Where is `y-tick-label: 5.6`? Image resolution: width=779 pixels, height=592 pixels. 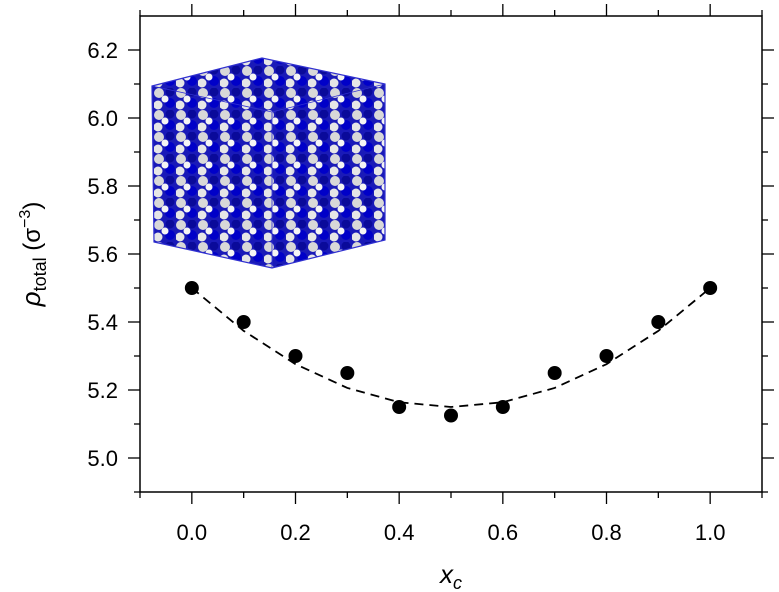
y-tick-label: 5.6 is located at coordinates (102, 254).